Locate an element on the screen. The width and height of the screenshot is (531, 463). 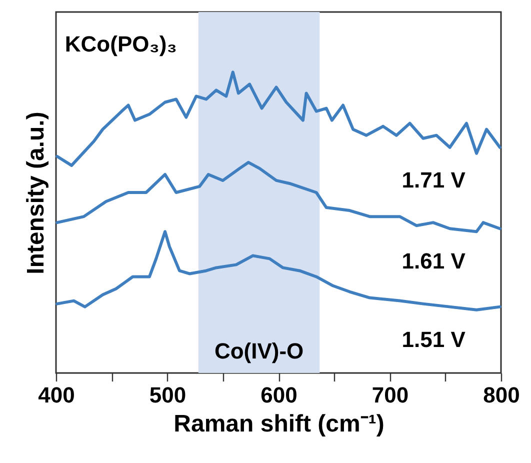
x-axis-title: Raman shift (cm⁻¹) is located at coordinates (279, 424).